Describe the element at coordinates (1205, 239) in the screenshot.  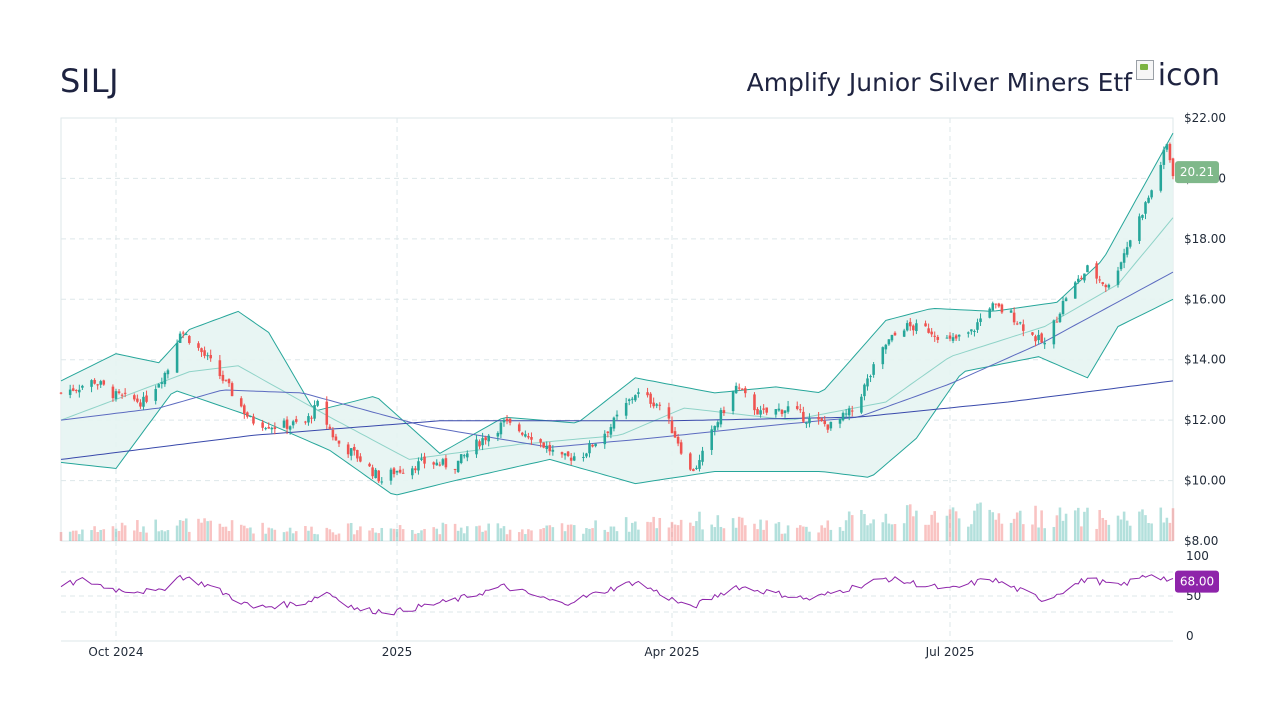
I see `price-tick-label: $18.00` at that location.